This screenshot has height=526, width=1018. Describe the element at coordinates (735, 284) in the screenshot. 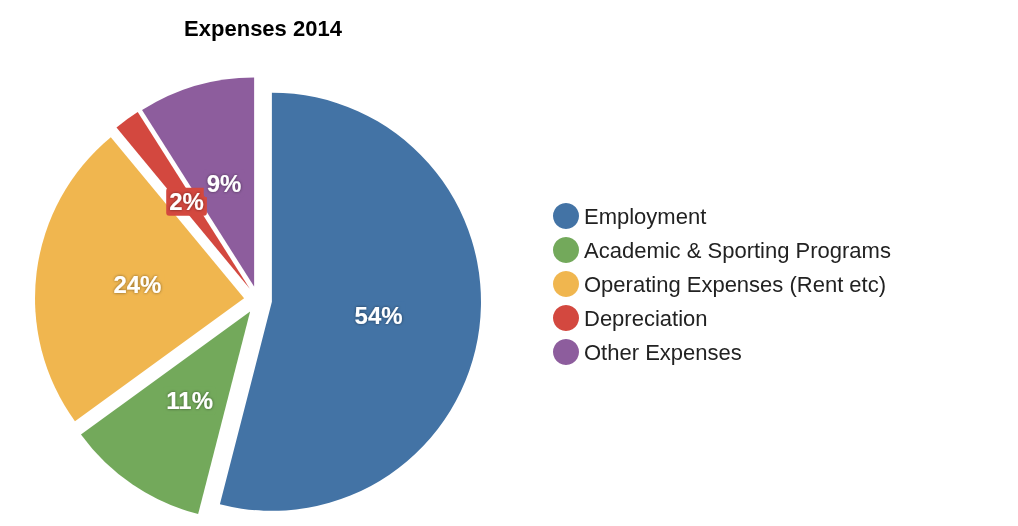

I see `legend-label: Operating Expenses (Rent etc)` at that location.